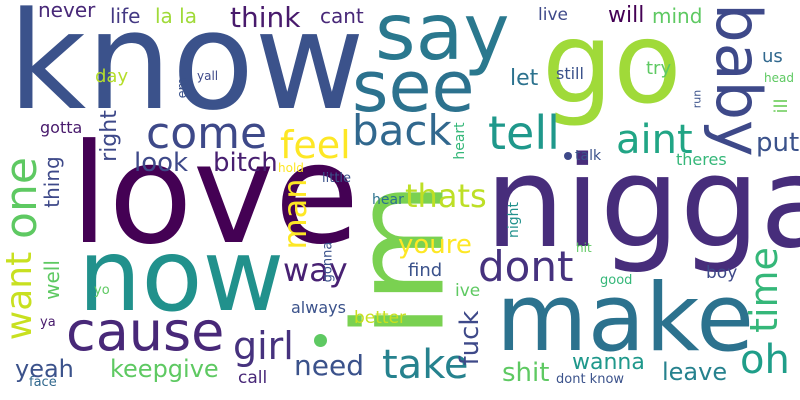  I want to click on word-make: make, so click(625, 318).